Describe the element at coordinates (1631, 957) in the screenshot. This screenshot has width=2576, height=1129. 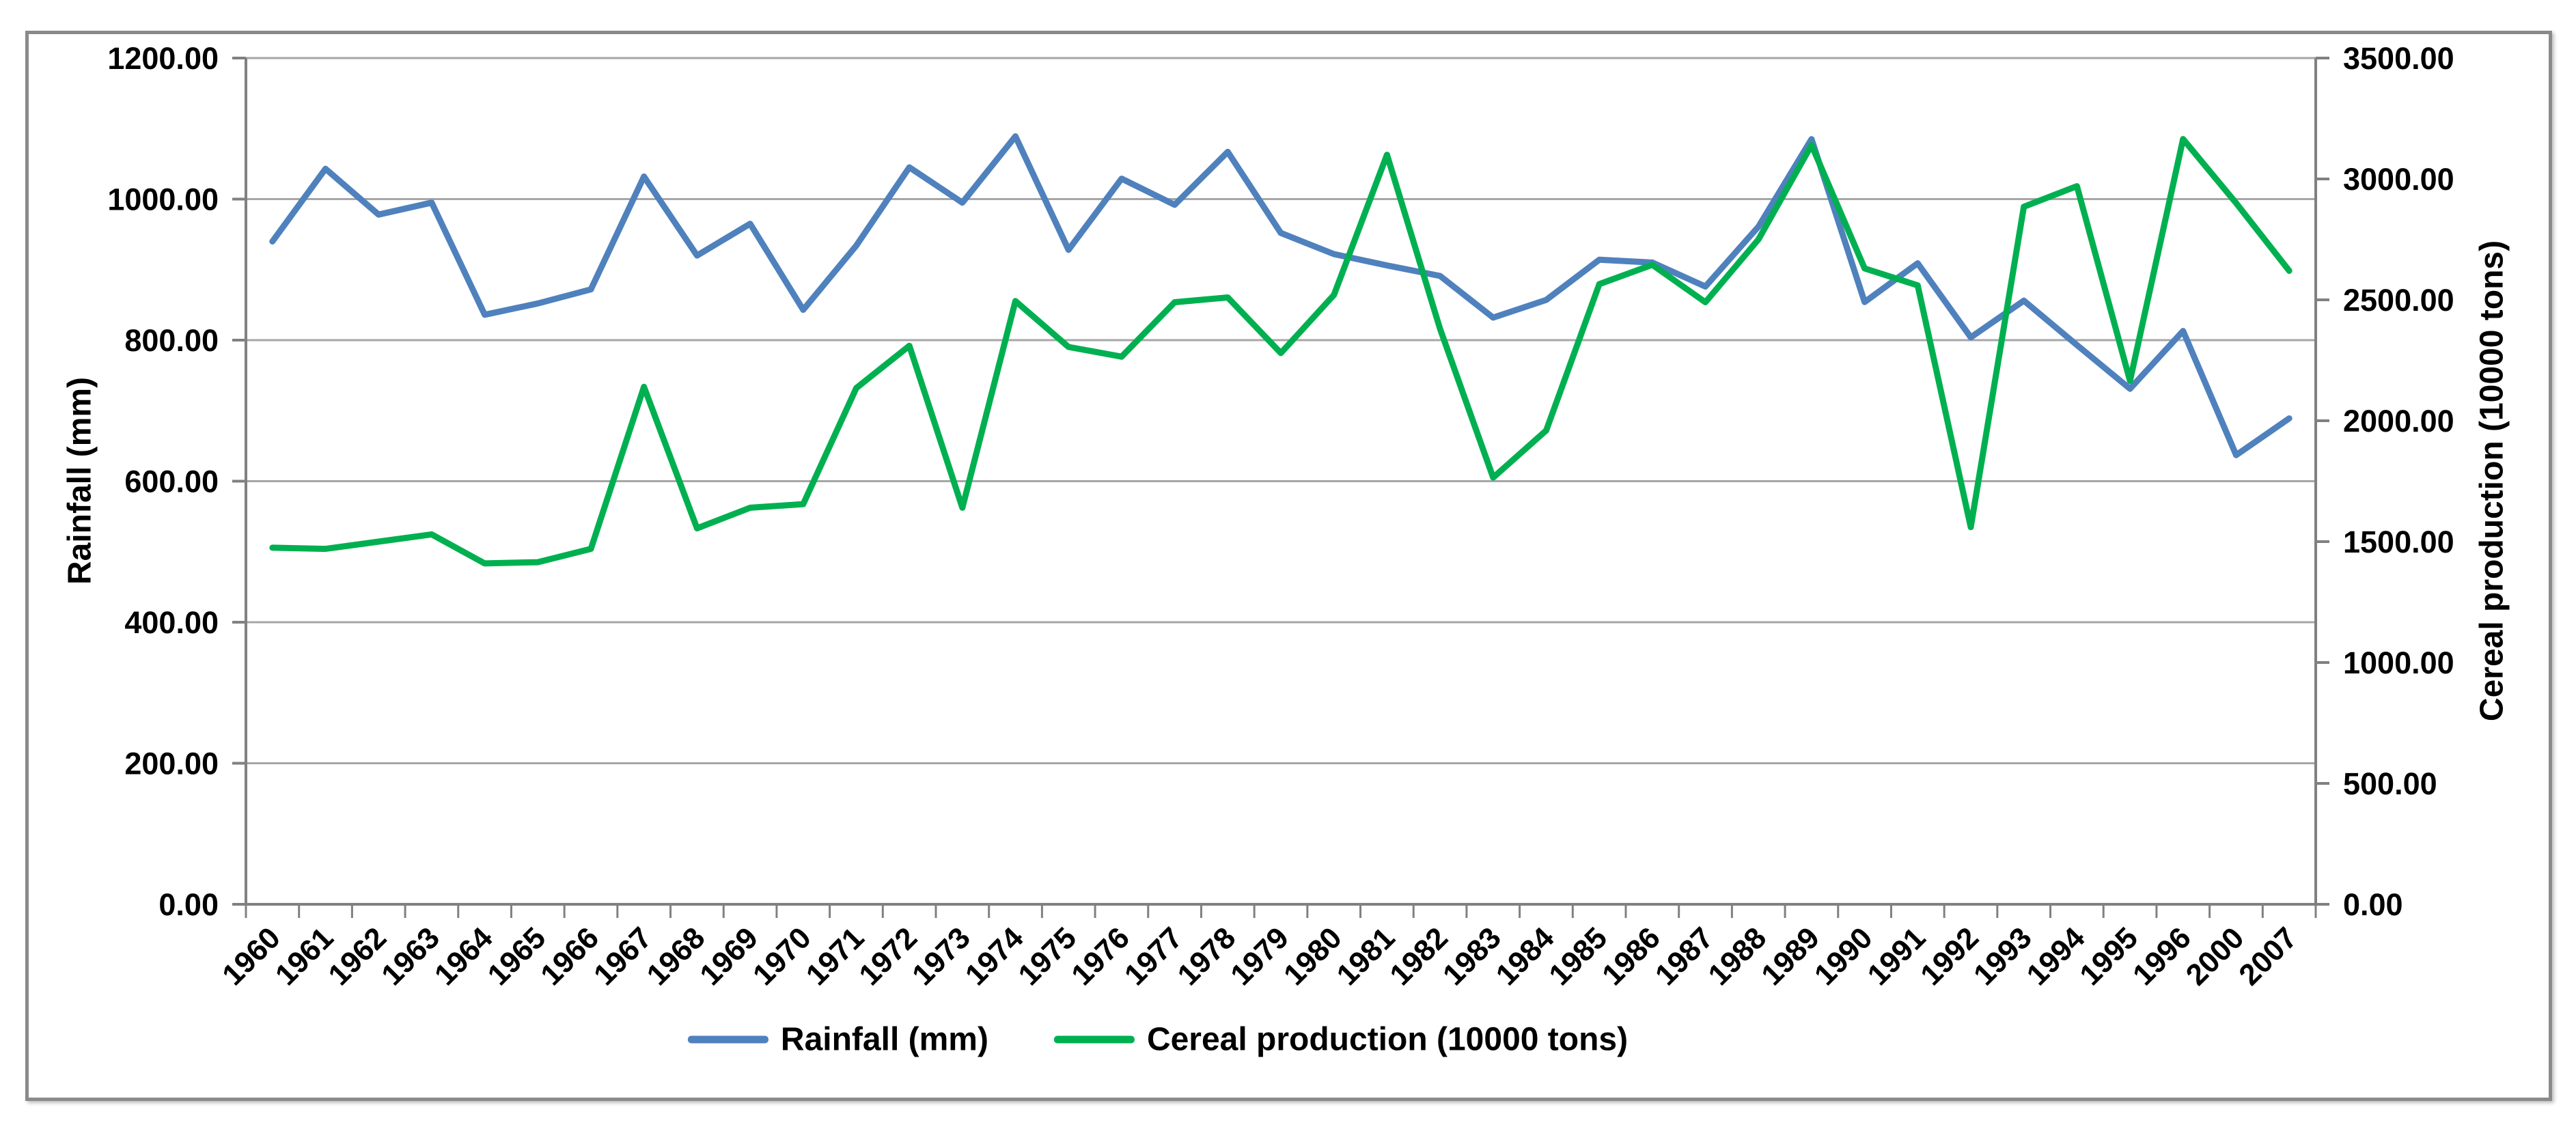
I see `x-axis-tick-label: 1986` at that location.